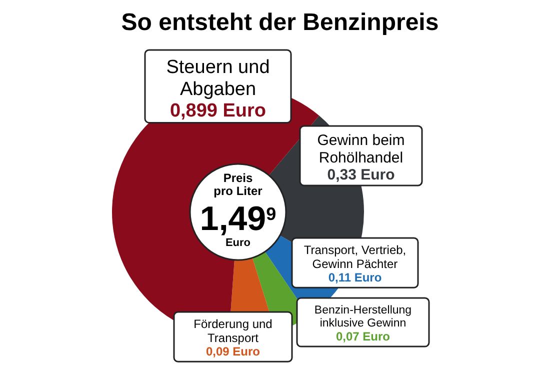  What do you see at coordinates (361, 149) in the screenshot?
I see `slice-label: Gewinn beim Rohölhandel` at bounding box center [361, 149].